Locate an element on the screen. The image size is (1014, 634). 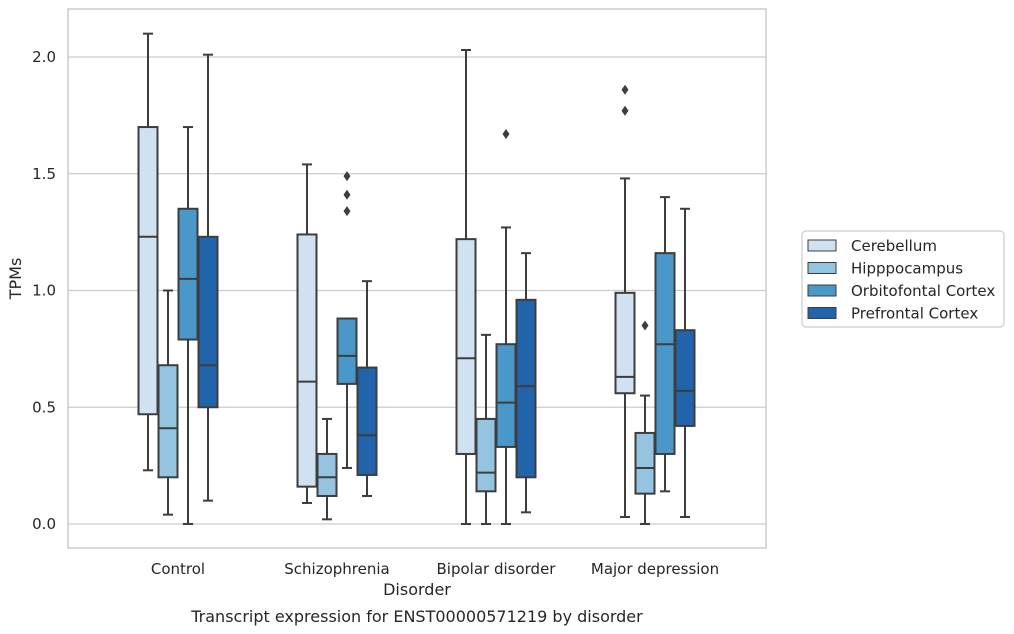
x-tick-label: Schizophrenia is located at coordinates (336, 569).